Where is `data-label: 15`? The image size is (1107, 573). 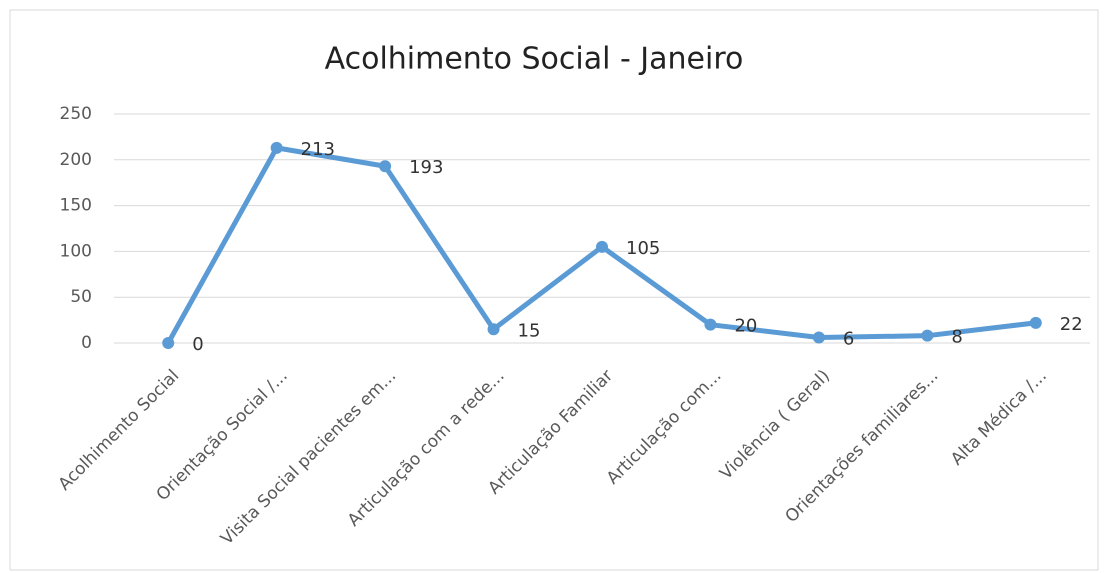 data-label: 15 is located at coordinates (529, 330).